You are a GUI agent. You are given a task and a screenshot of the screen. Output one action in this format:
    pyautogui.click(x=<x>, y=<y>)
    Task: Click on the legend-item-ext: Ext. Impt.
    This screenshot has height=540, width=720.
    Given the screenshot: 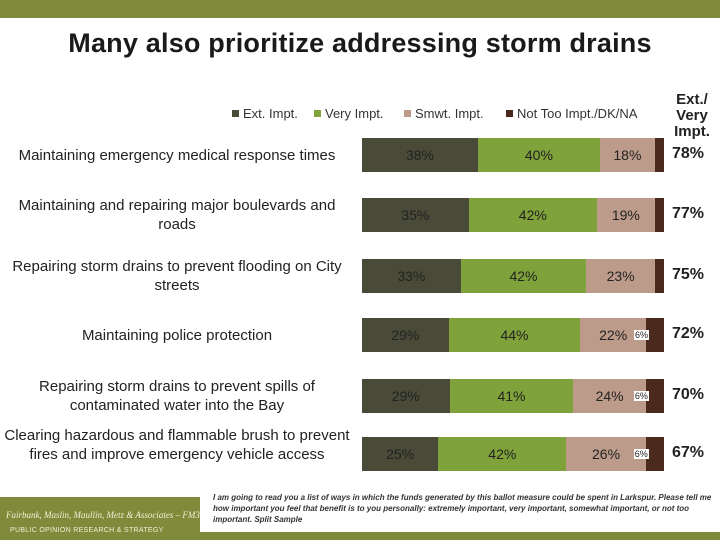 What is the action you would take?
    pyautogui.click(x=265, y=113)
    